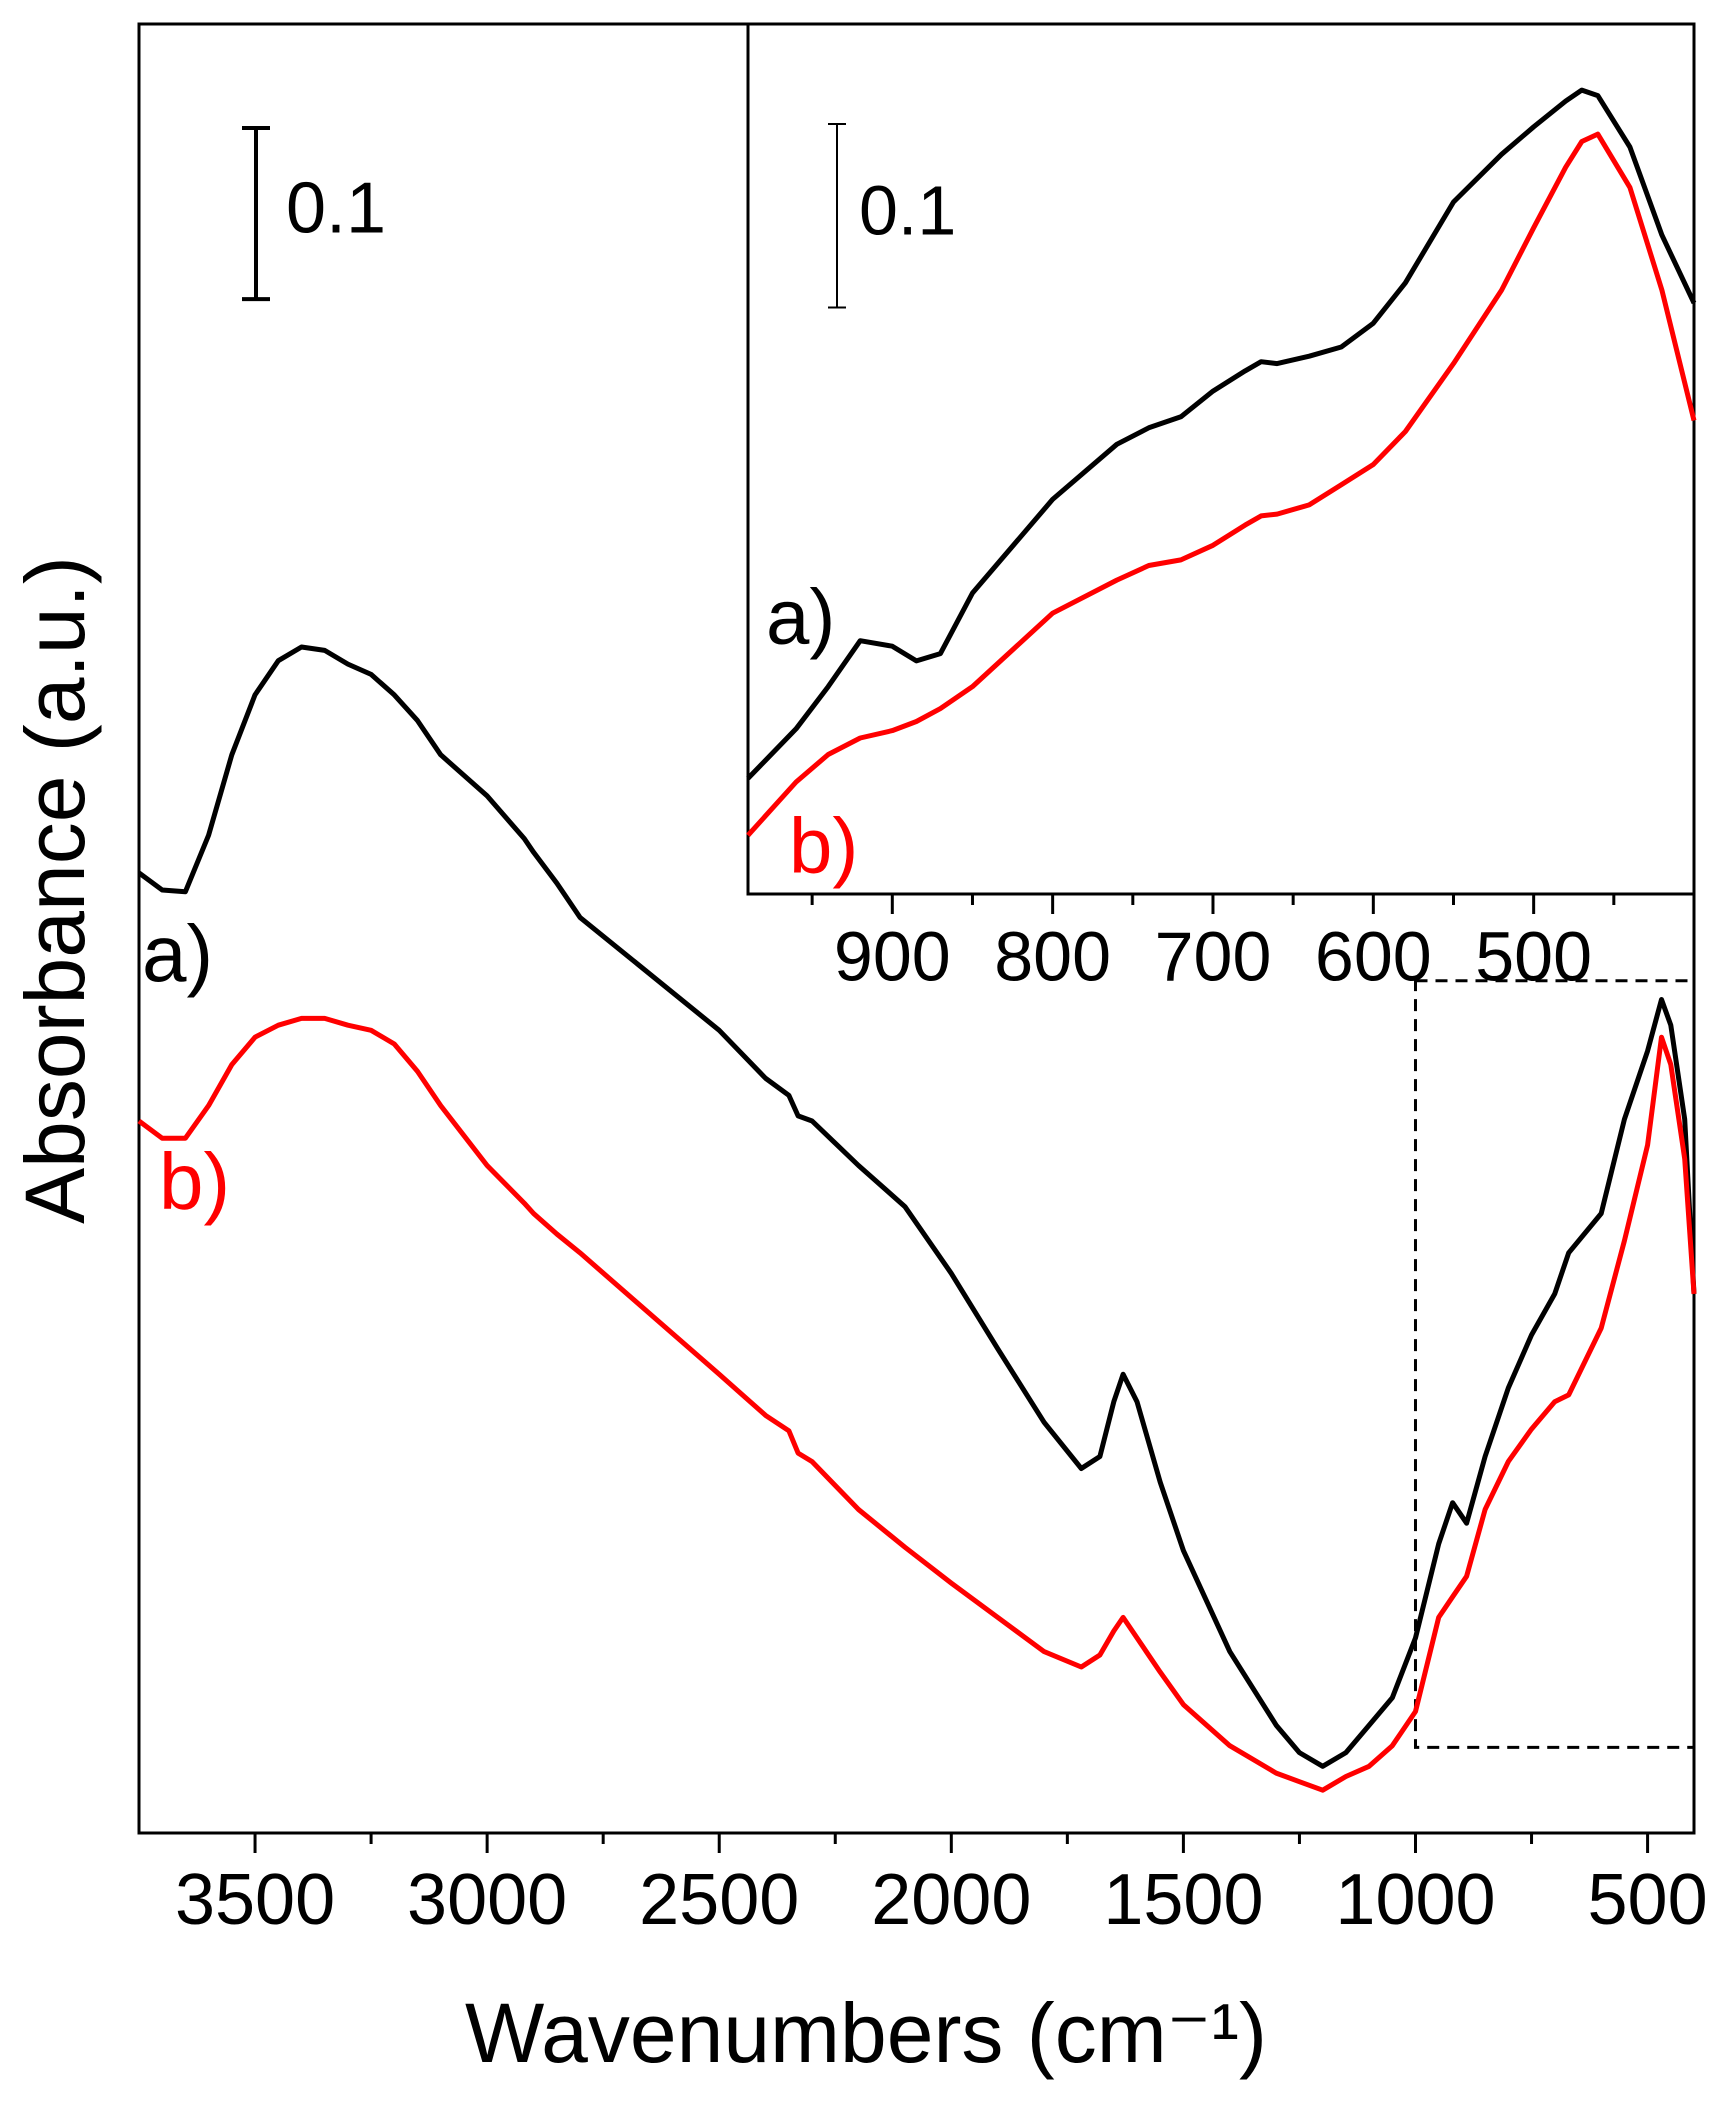 This screenshot has height=2109, width=1725. Describe the element at coordinates (1415, 1900) in the screenshot. I see `x-tick-label: 1000` at that location.